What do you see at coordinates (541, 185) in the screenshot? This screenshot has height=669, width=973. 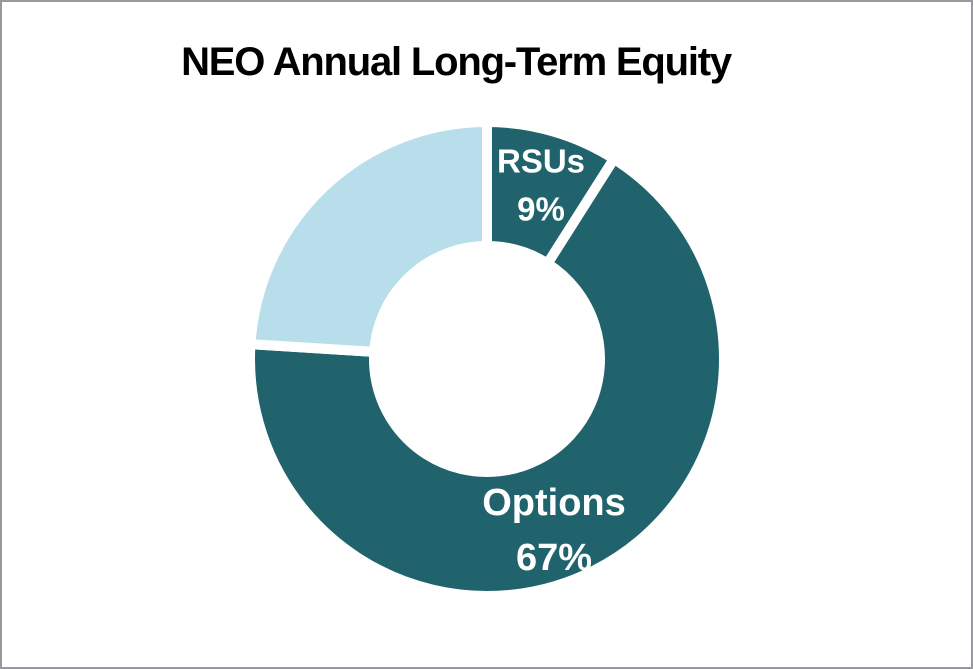 I see `slice-label-rsus: RSUs 9%` at bounding box center [541, 185].